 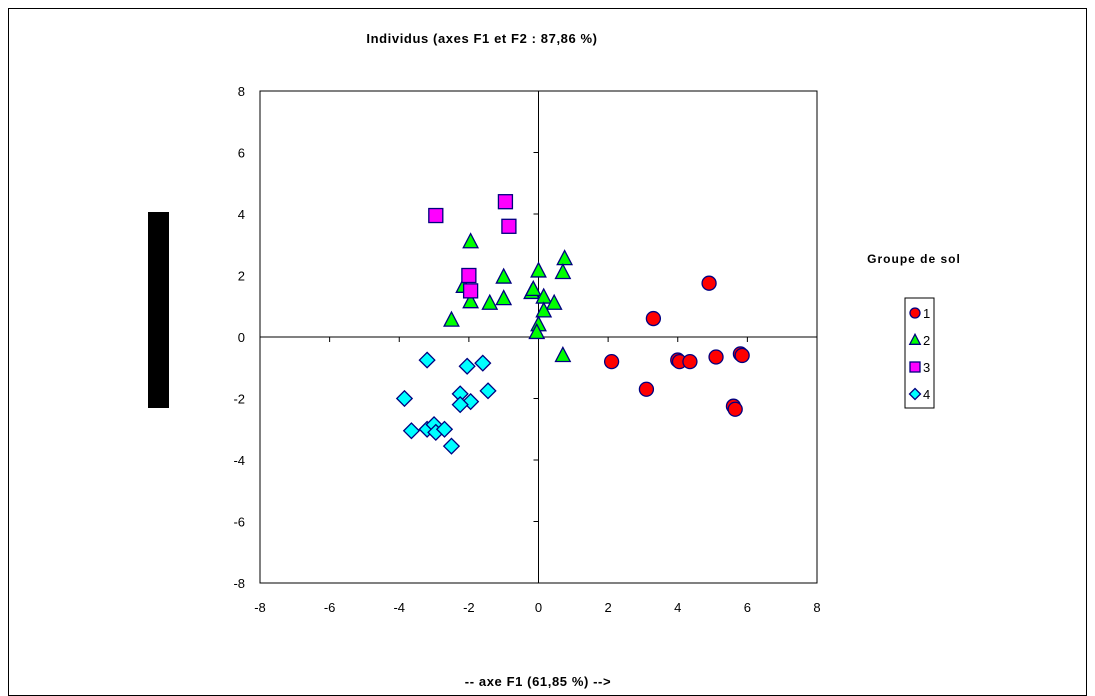 I want to click on y-tick-label: 0, so click(x=241, y=337).